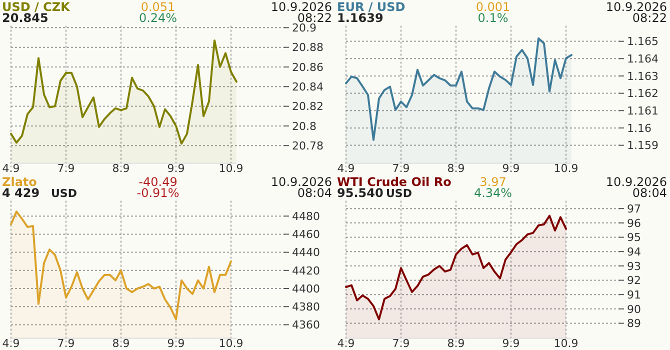 Image resolution: width=670 pixels, height=350 pixels. I want to click on text: 4.34%, so click(493, 193).